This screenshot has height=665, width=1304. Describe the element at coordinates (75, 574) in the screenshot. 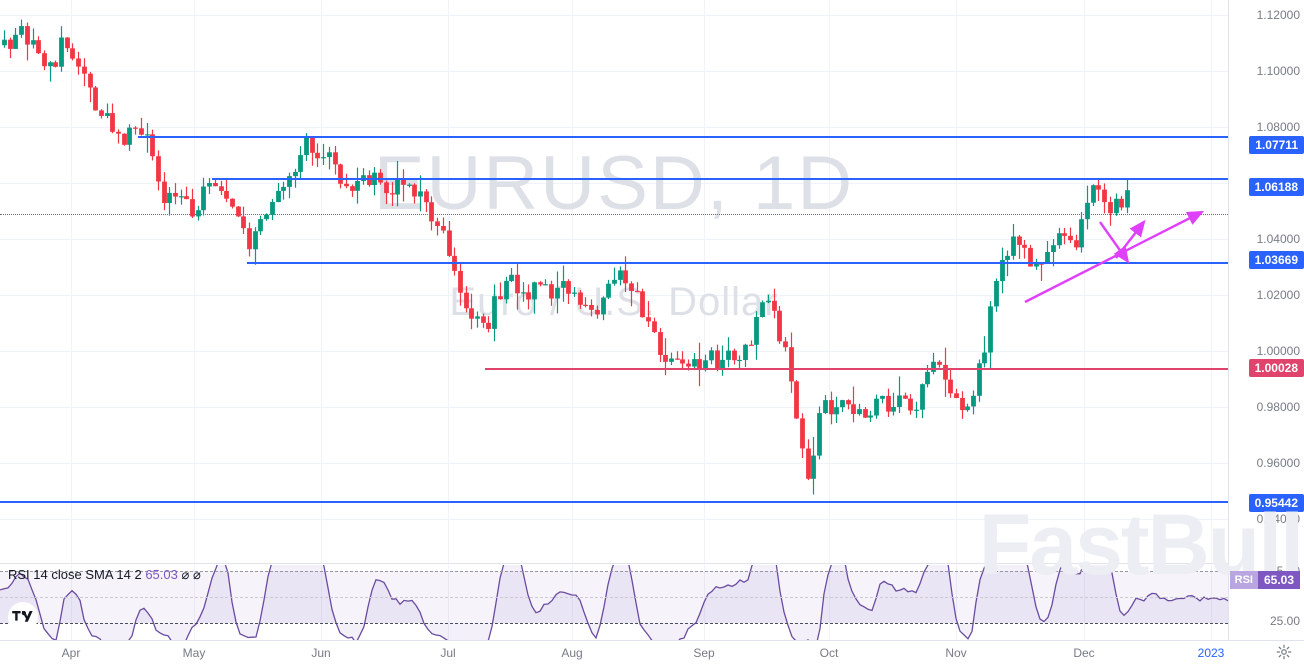

I see `rsi-legend-name: RSI 14 close SMA 14 2` at that location.